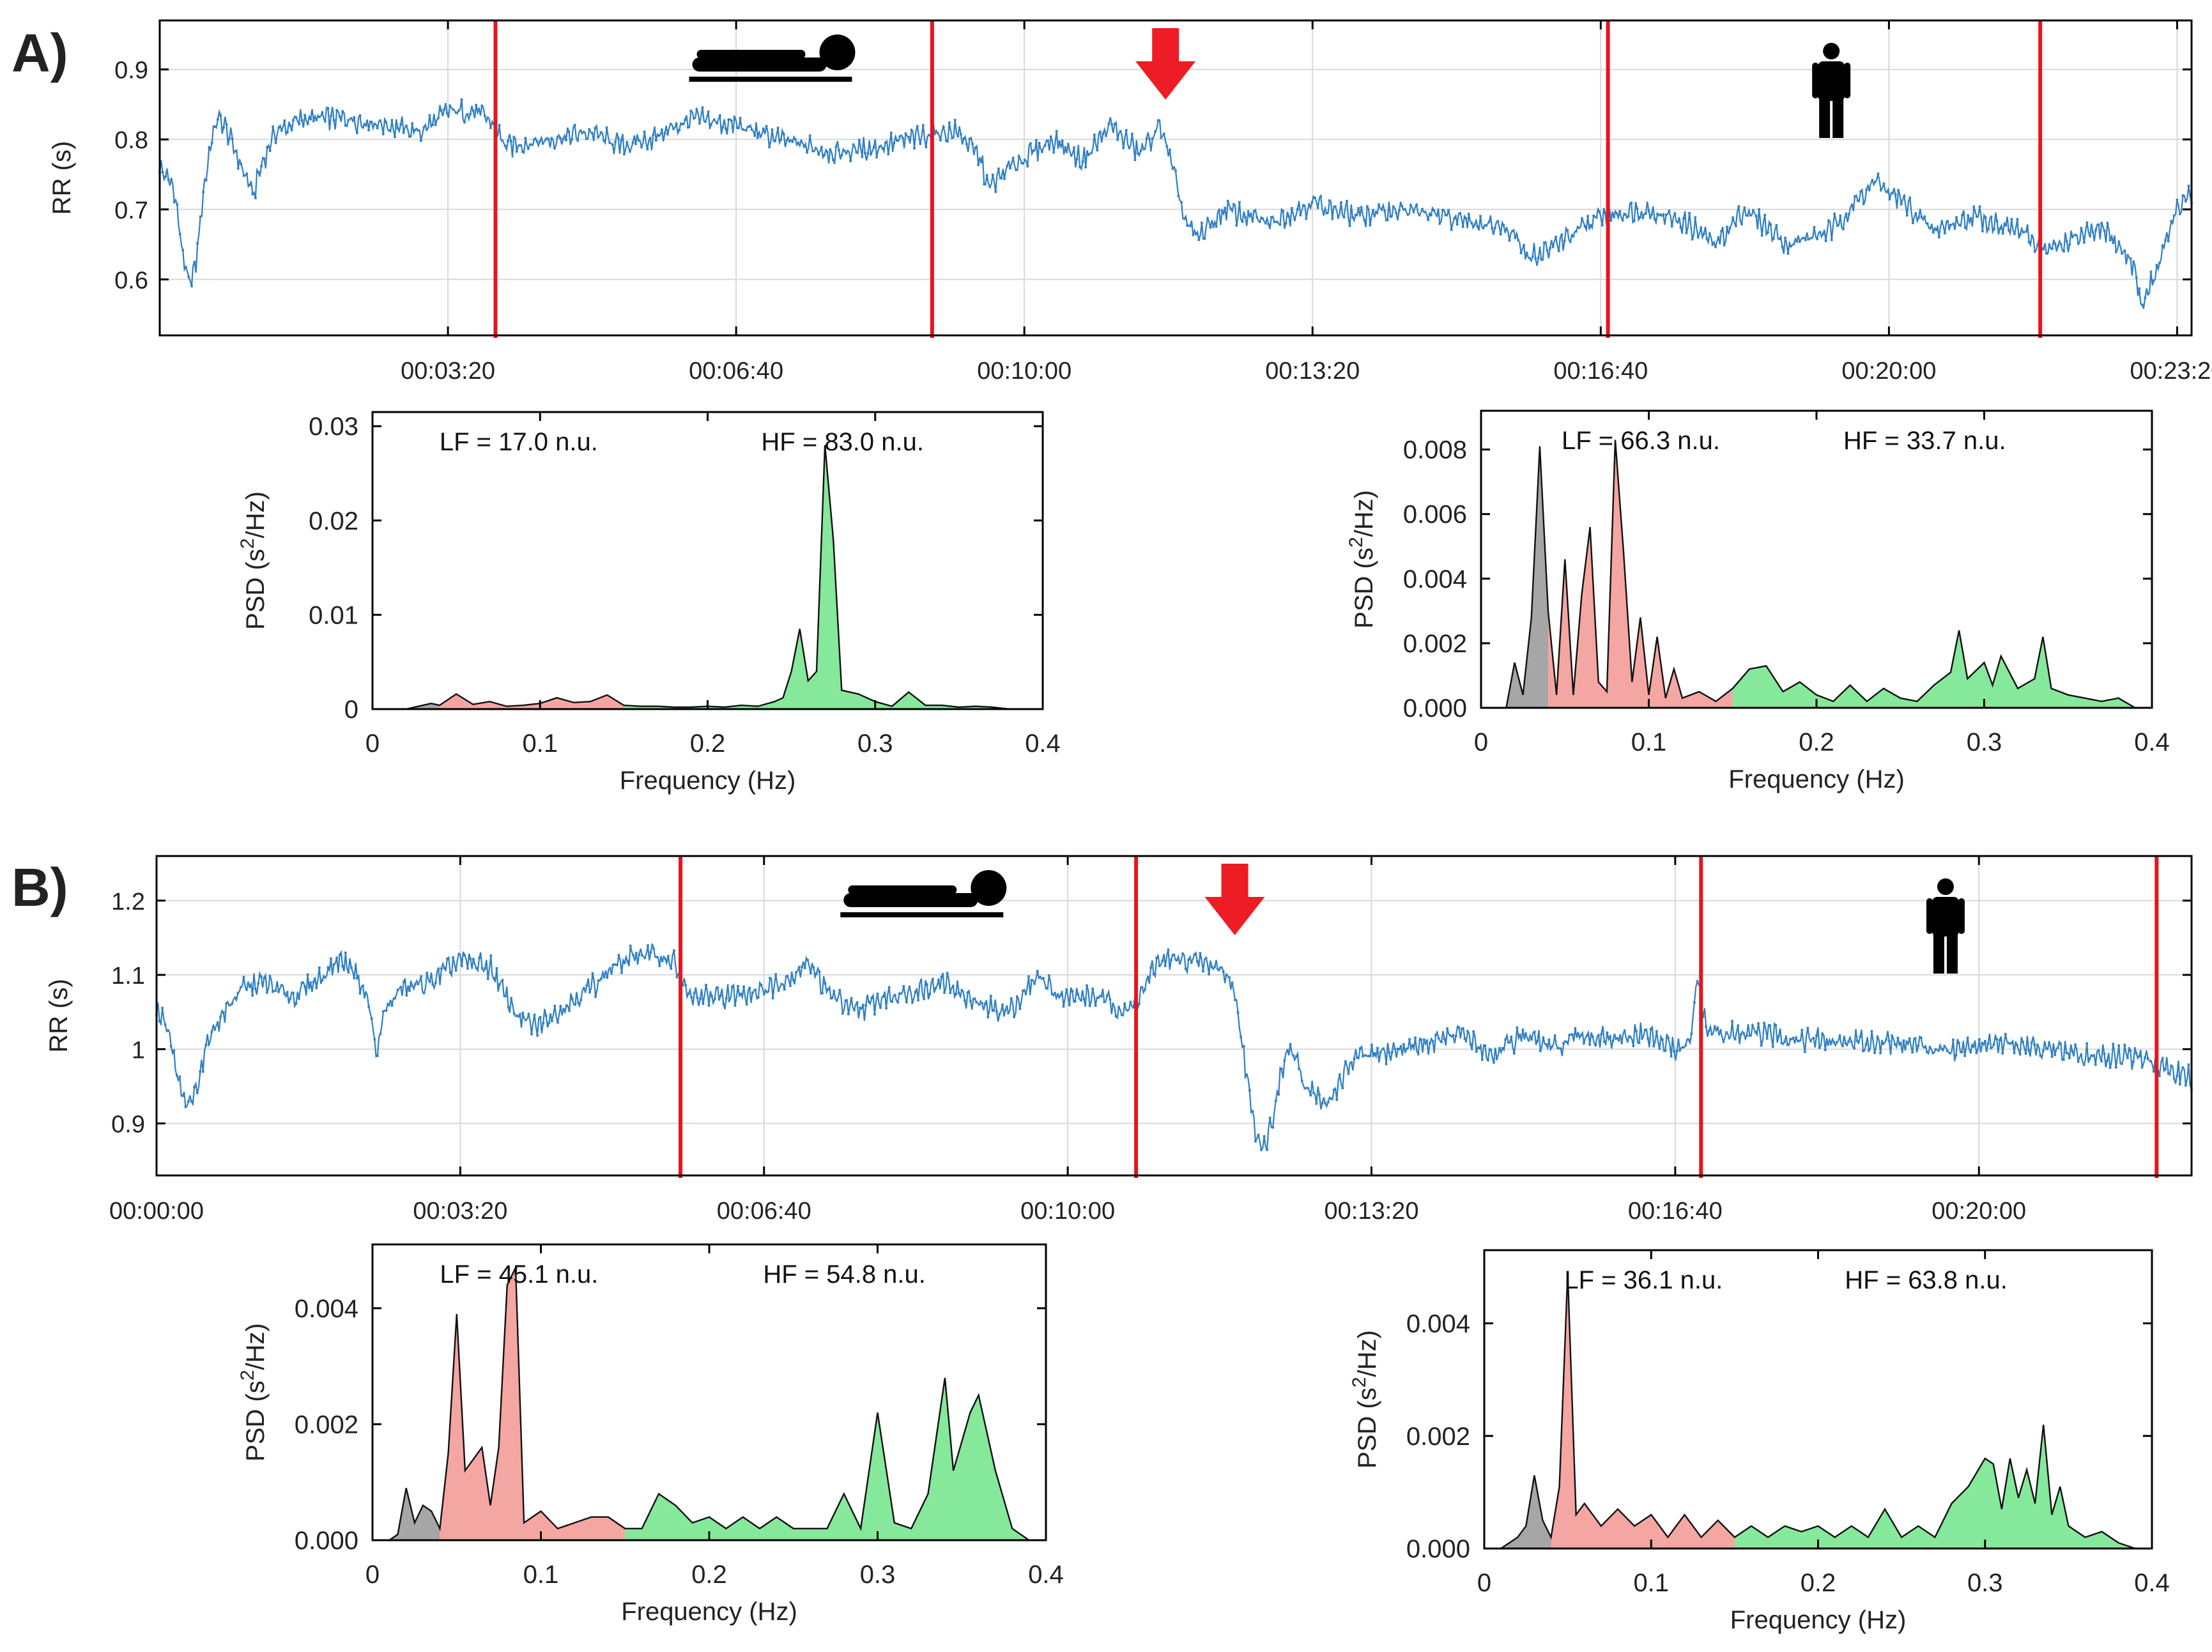 Image resolution: width=2212 pixels, height=1652 pixels. Describe the element at coordinates (333, 427) in the screenshot. I see `ytick-label: 0.03` at that location.